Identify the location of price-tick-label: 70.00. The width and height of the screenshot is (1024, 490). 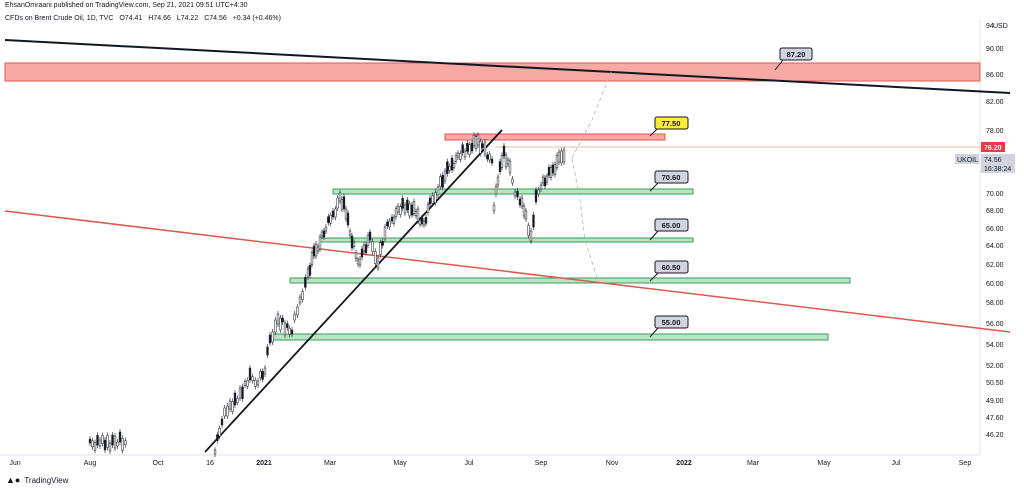
(995, 194).